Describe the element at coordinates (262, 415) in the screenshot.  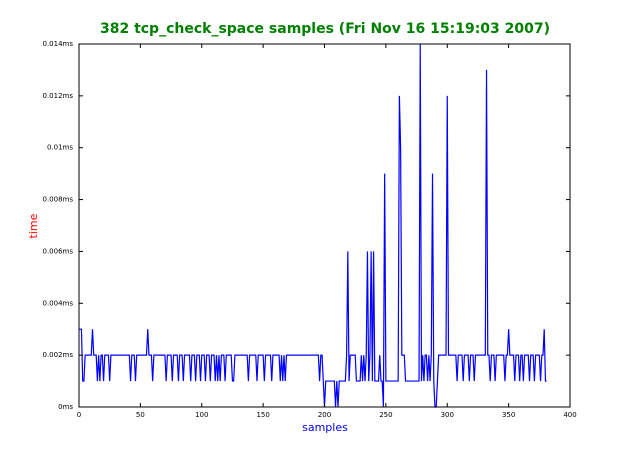
I see `x-tick-label: 150` at that location.